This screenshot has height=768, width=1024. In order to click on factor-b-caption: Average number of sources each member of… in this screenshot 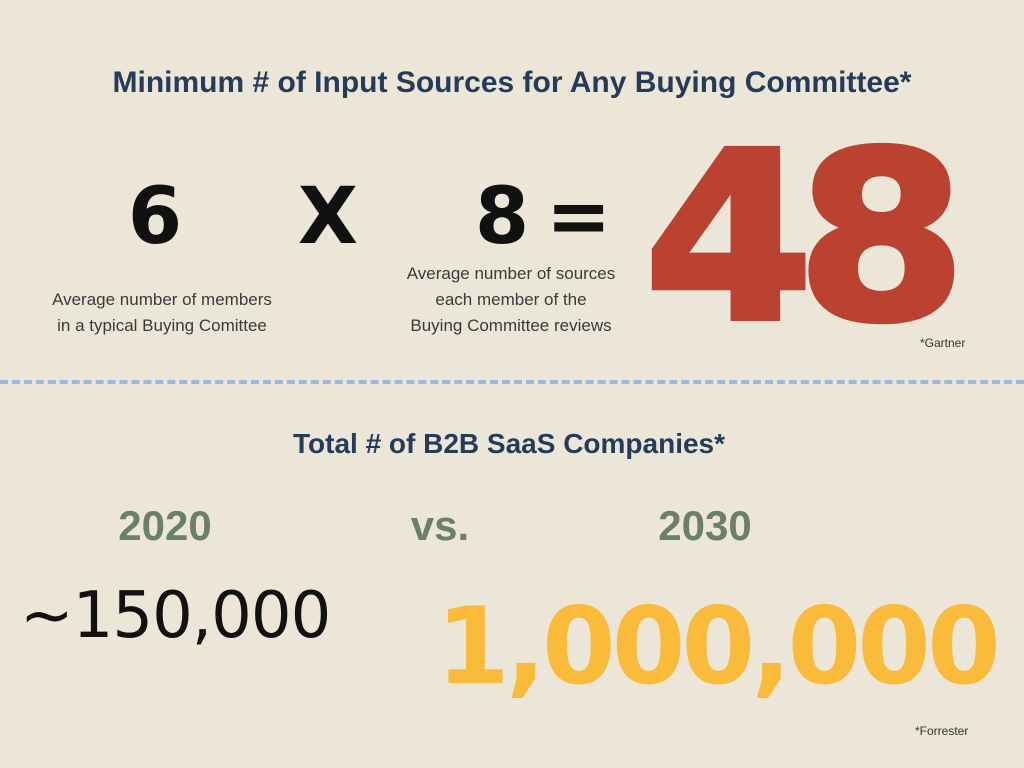, I will do `click(511, 299)`.